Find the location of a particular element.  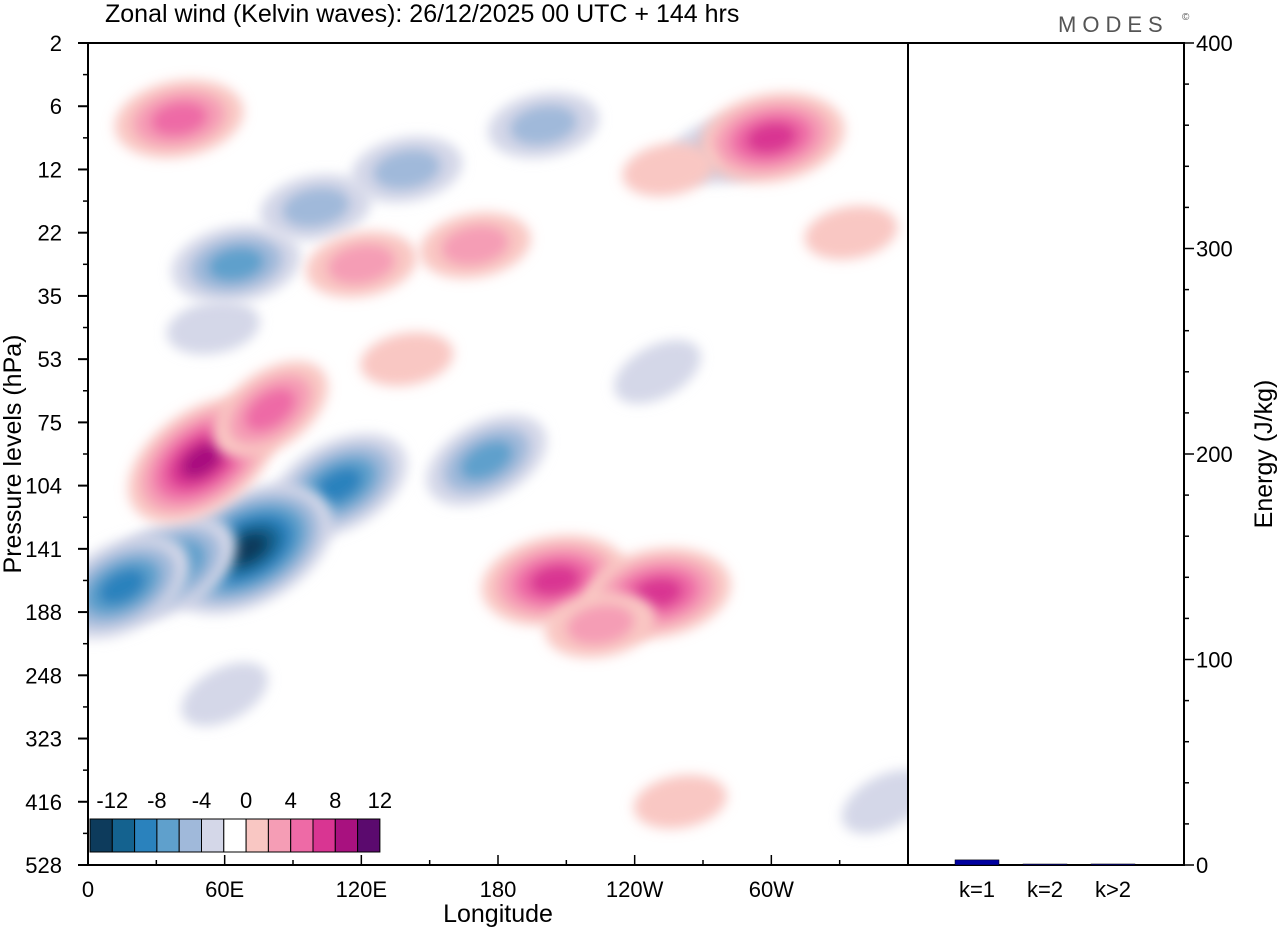

y-tick-label: 416 is located at coordinates (43, 802).